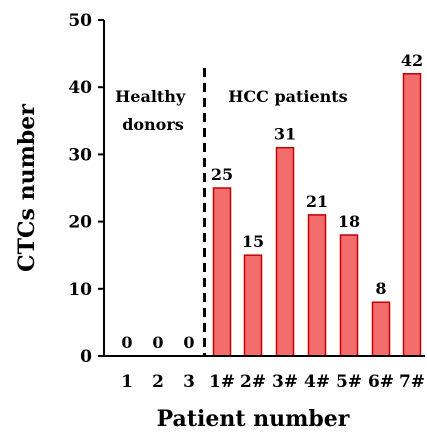 The width and height of the screenshot is (427, 435). What do you see at coordinates (222, 382) in the screenshot?
I see `x-tick-label: 1#` at bounding box center [222, 382].